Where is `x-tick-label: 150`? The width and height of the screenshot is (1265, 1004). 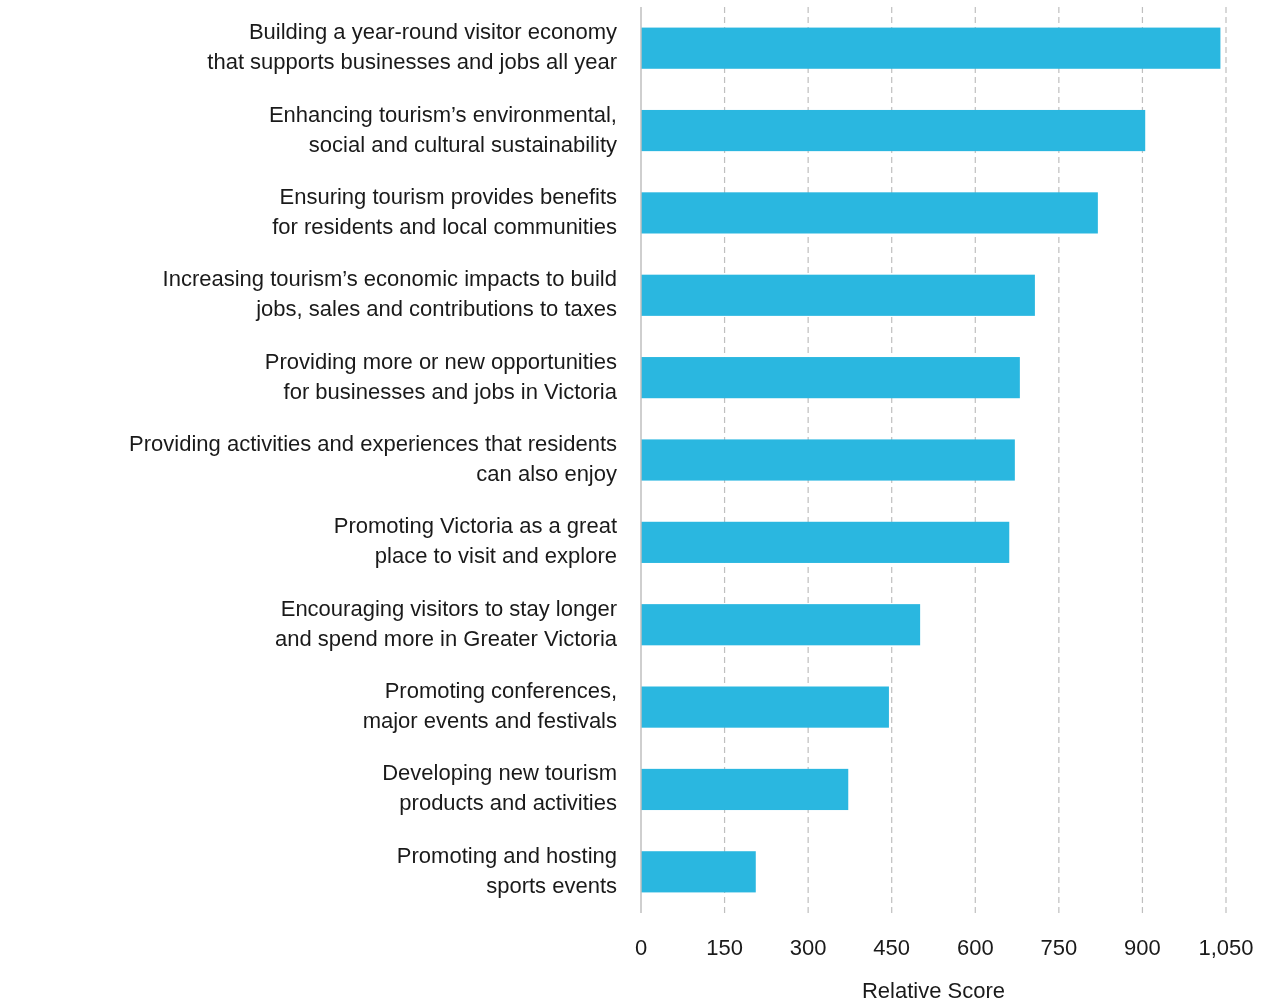
x-tick-label: 150 is located at coordinates (724, 947).